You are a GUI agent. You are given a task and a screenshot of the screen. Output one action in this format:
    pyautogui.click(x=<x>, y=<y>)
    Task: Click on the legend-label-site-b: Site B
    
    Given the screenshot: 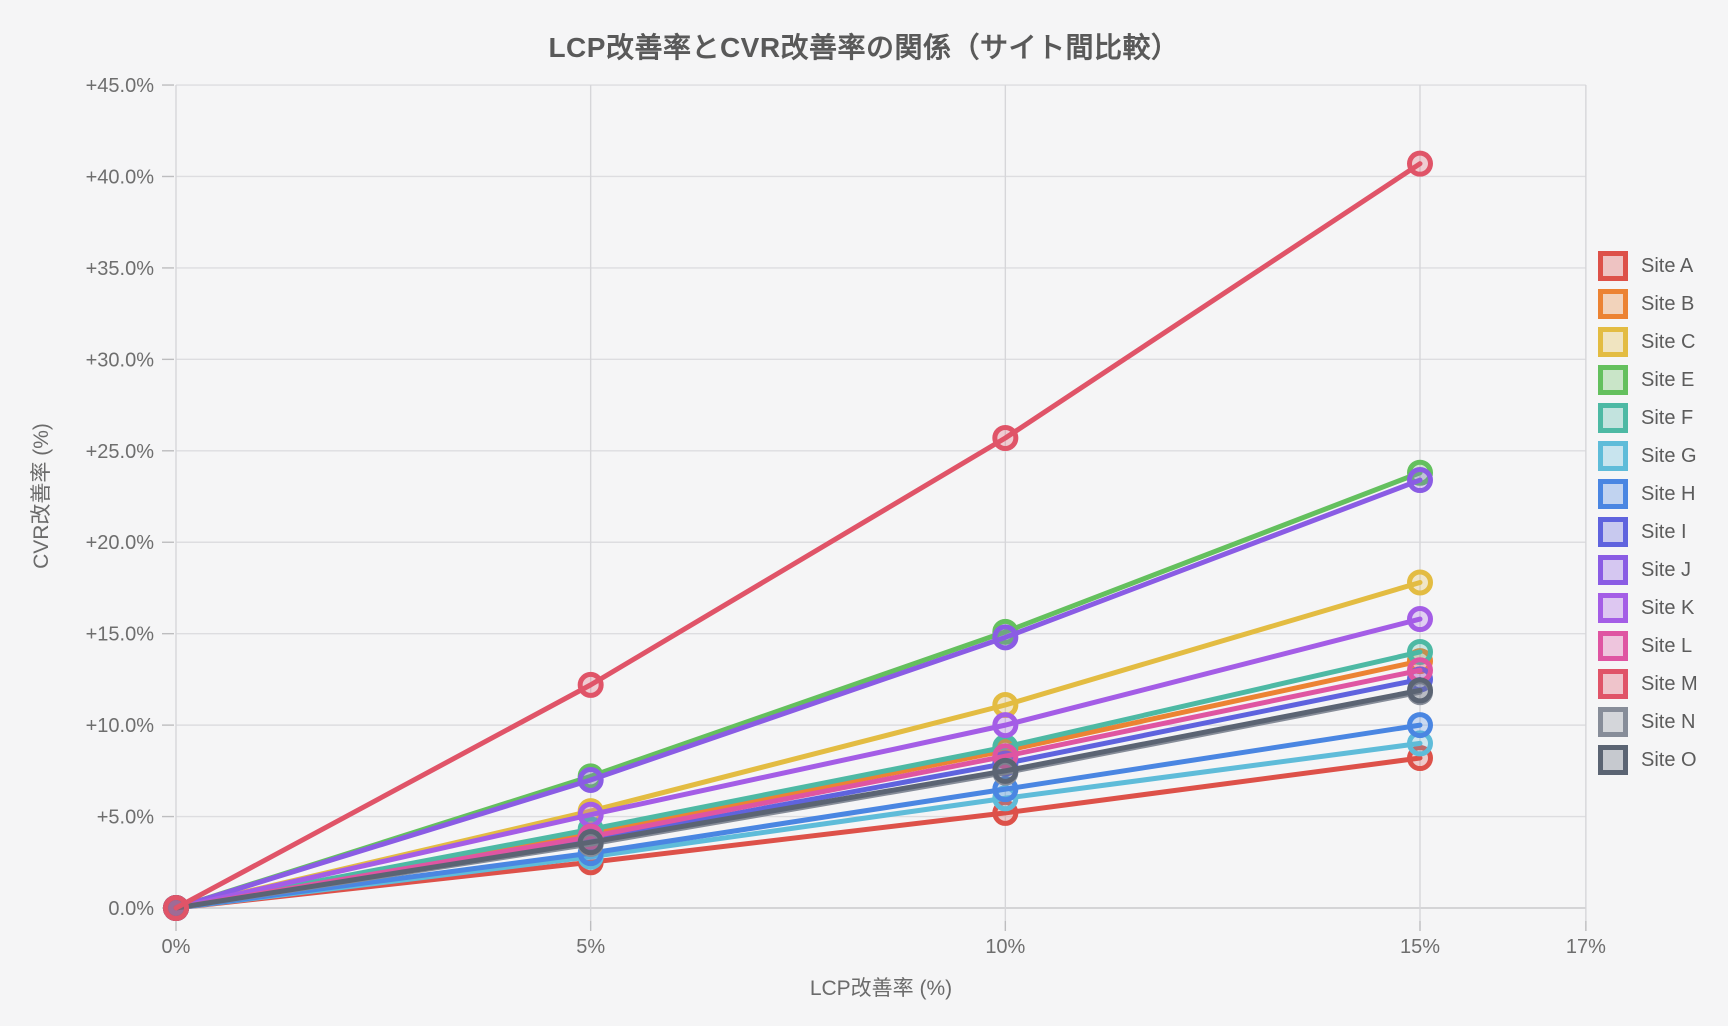 What is the action you would take?
    pyautogui.click(x=1668, y=303)
    